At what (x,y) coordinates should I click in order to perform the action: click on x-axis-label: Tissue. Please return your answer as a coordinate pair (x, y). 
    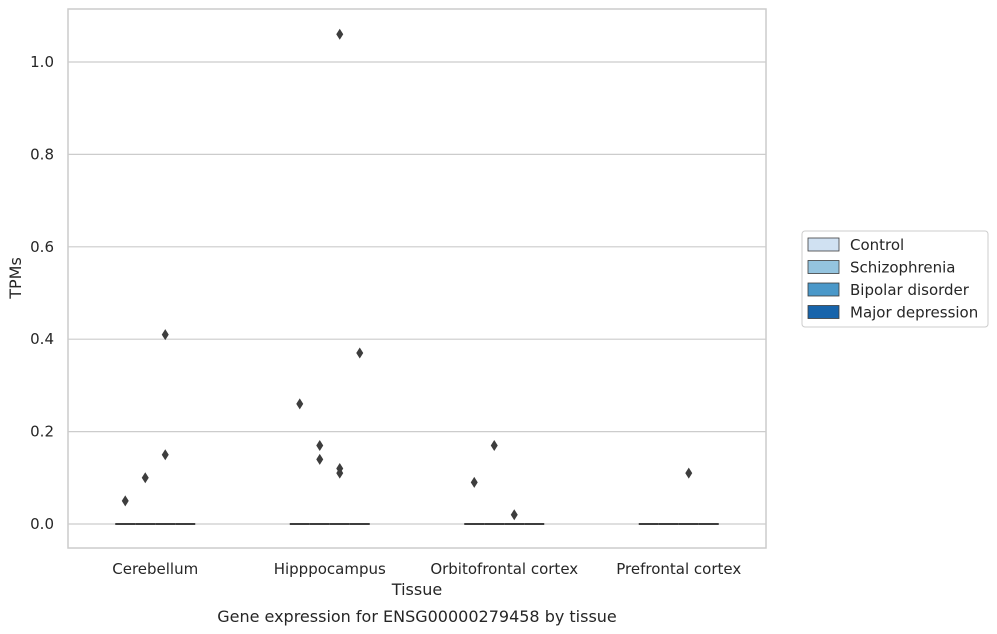
    Looking at the image, I should click on (416, 589).